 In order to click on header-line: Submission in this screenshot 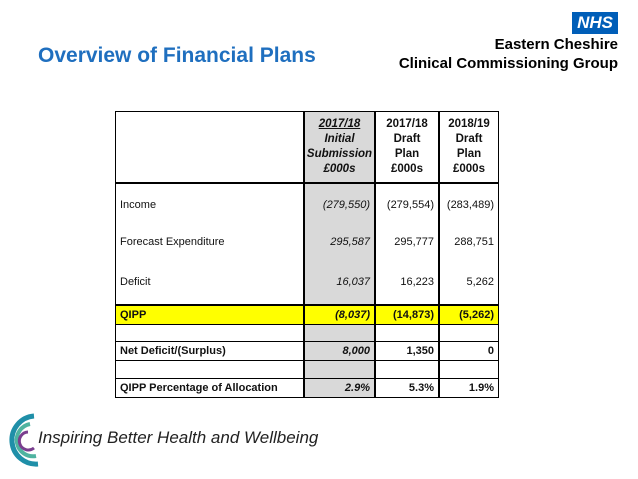, I will do `click(339, 154)`.